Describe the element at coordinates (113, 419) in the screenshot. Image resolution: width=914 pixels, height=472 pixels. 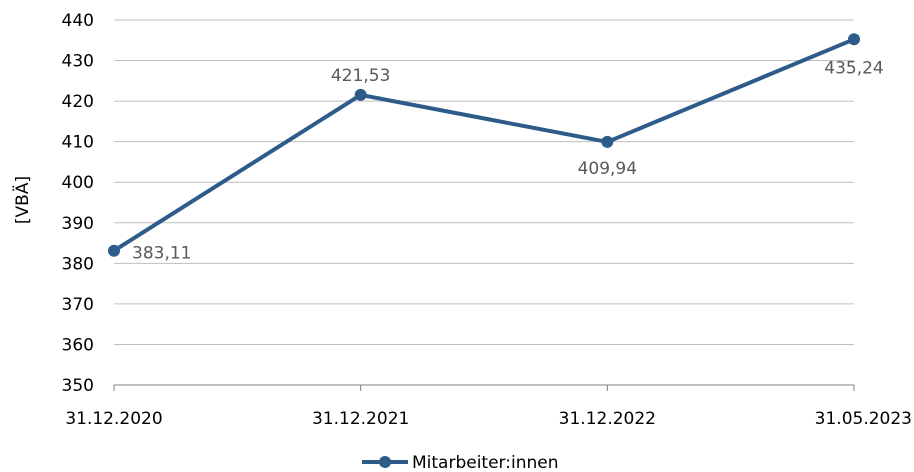
I see `x-tick-label: 31.12.2020` at that location.